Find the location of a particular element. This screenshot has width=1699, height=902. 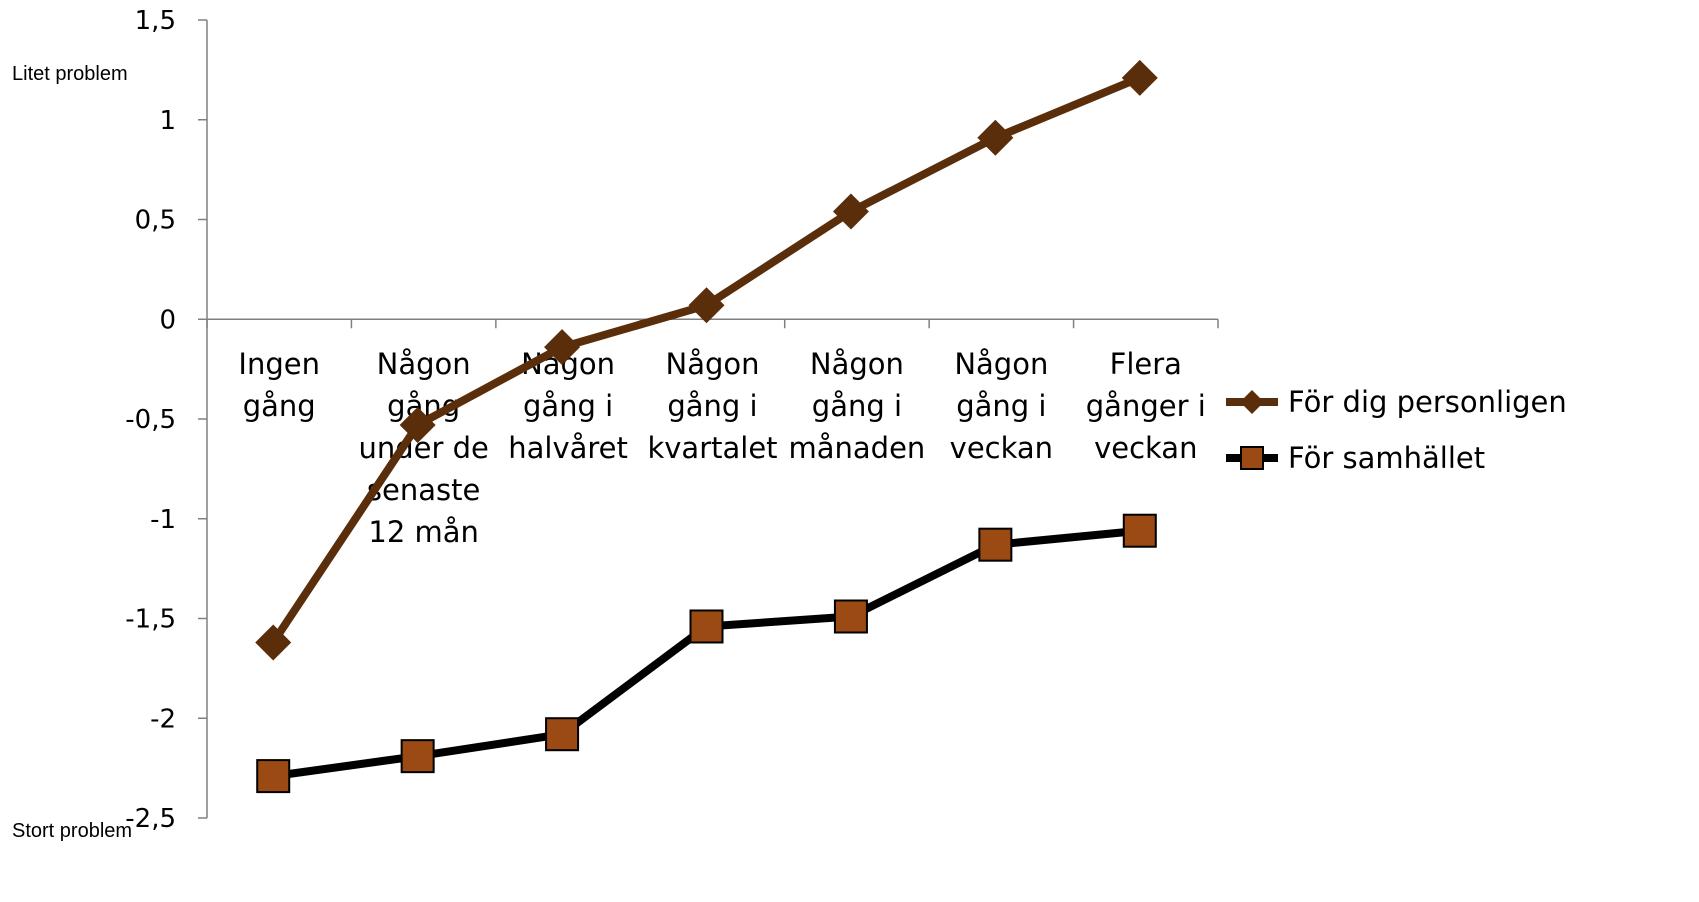

category-label: Någon gång i veckan is located at coordinates (1001, 406).